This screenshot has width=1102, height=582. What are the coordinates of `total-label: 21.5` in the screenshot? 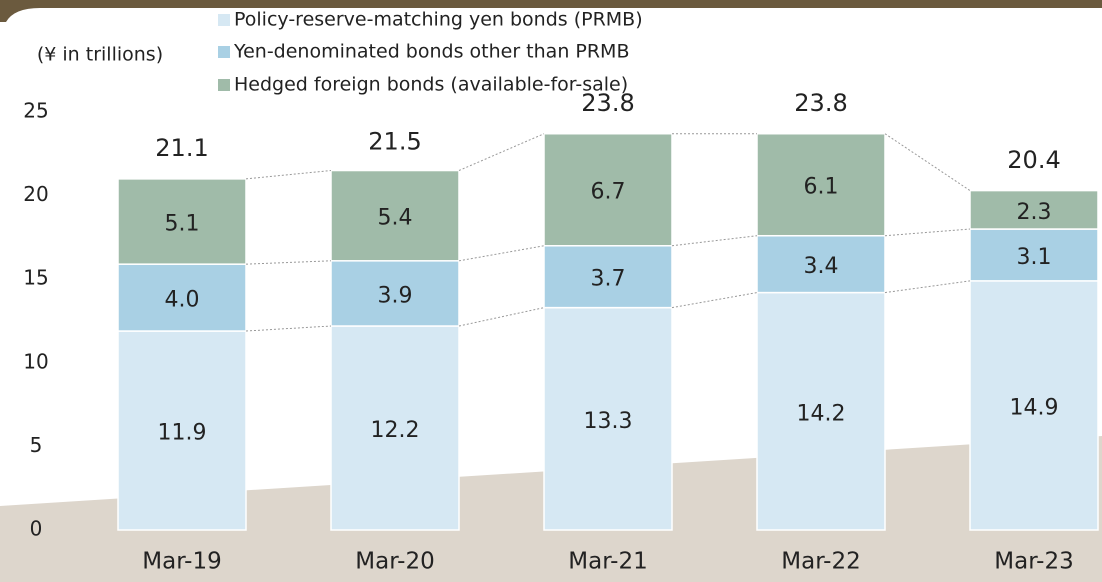 It's located at (394, 142).